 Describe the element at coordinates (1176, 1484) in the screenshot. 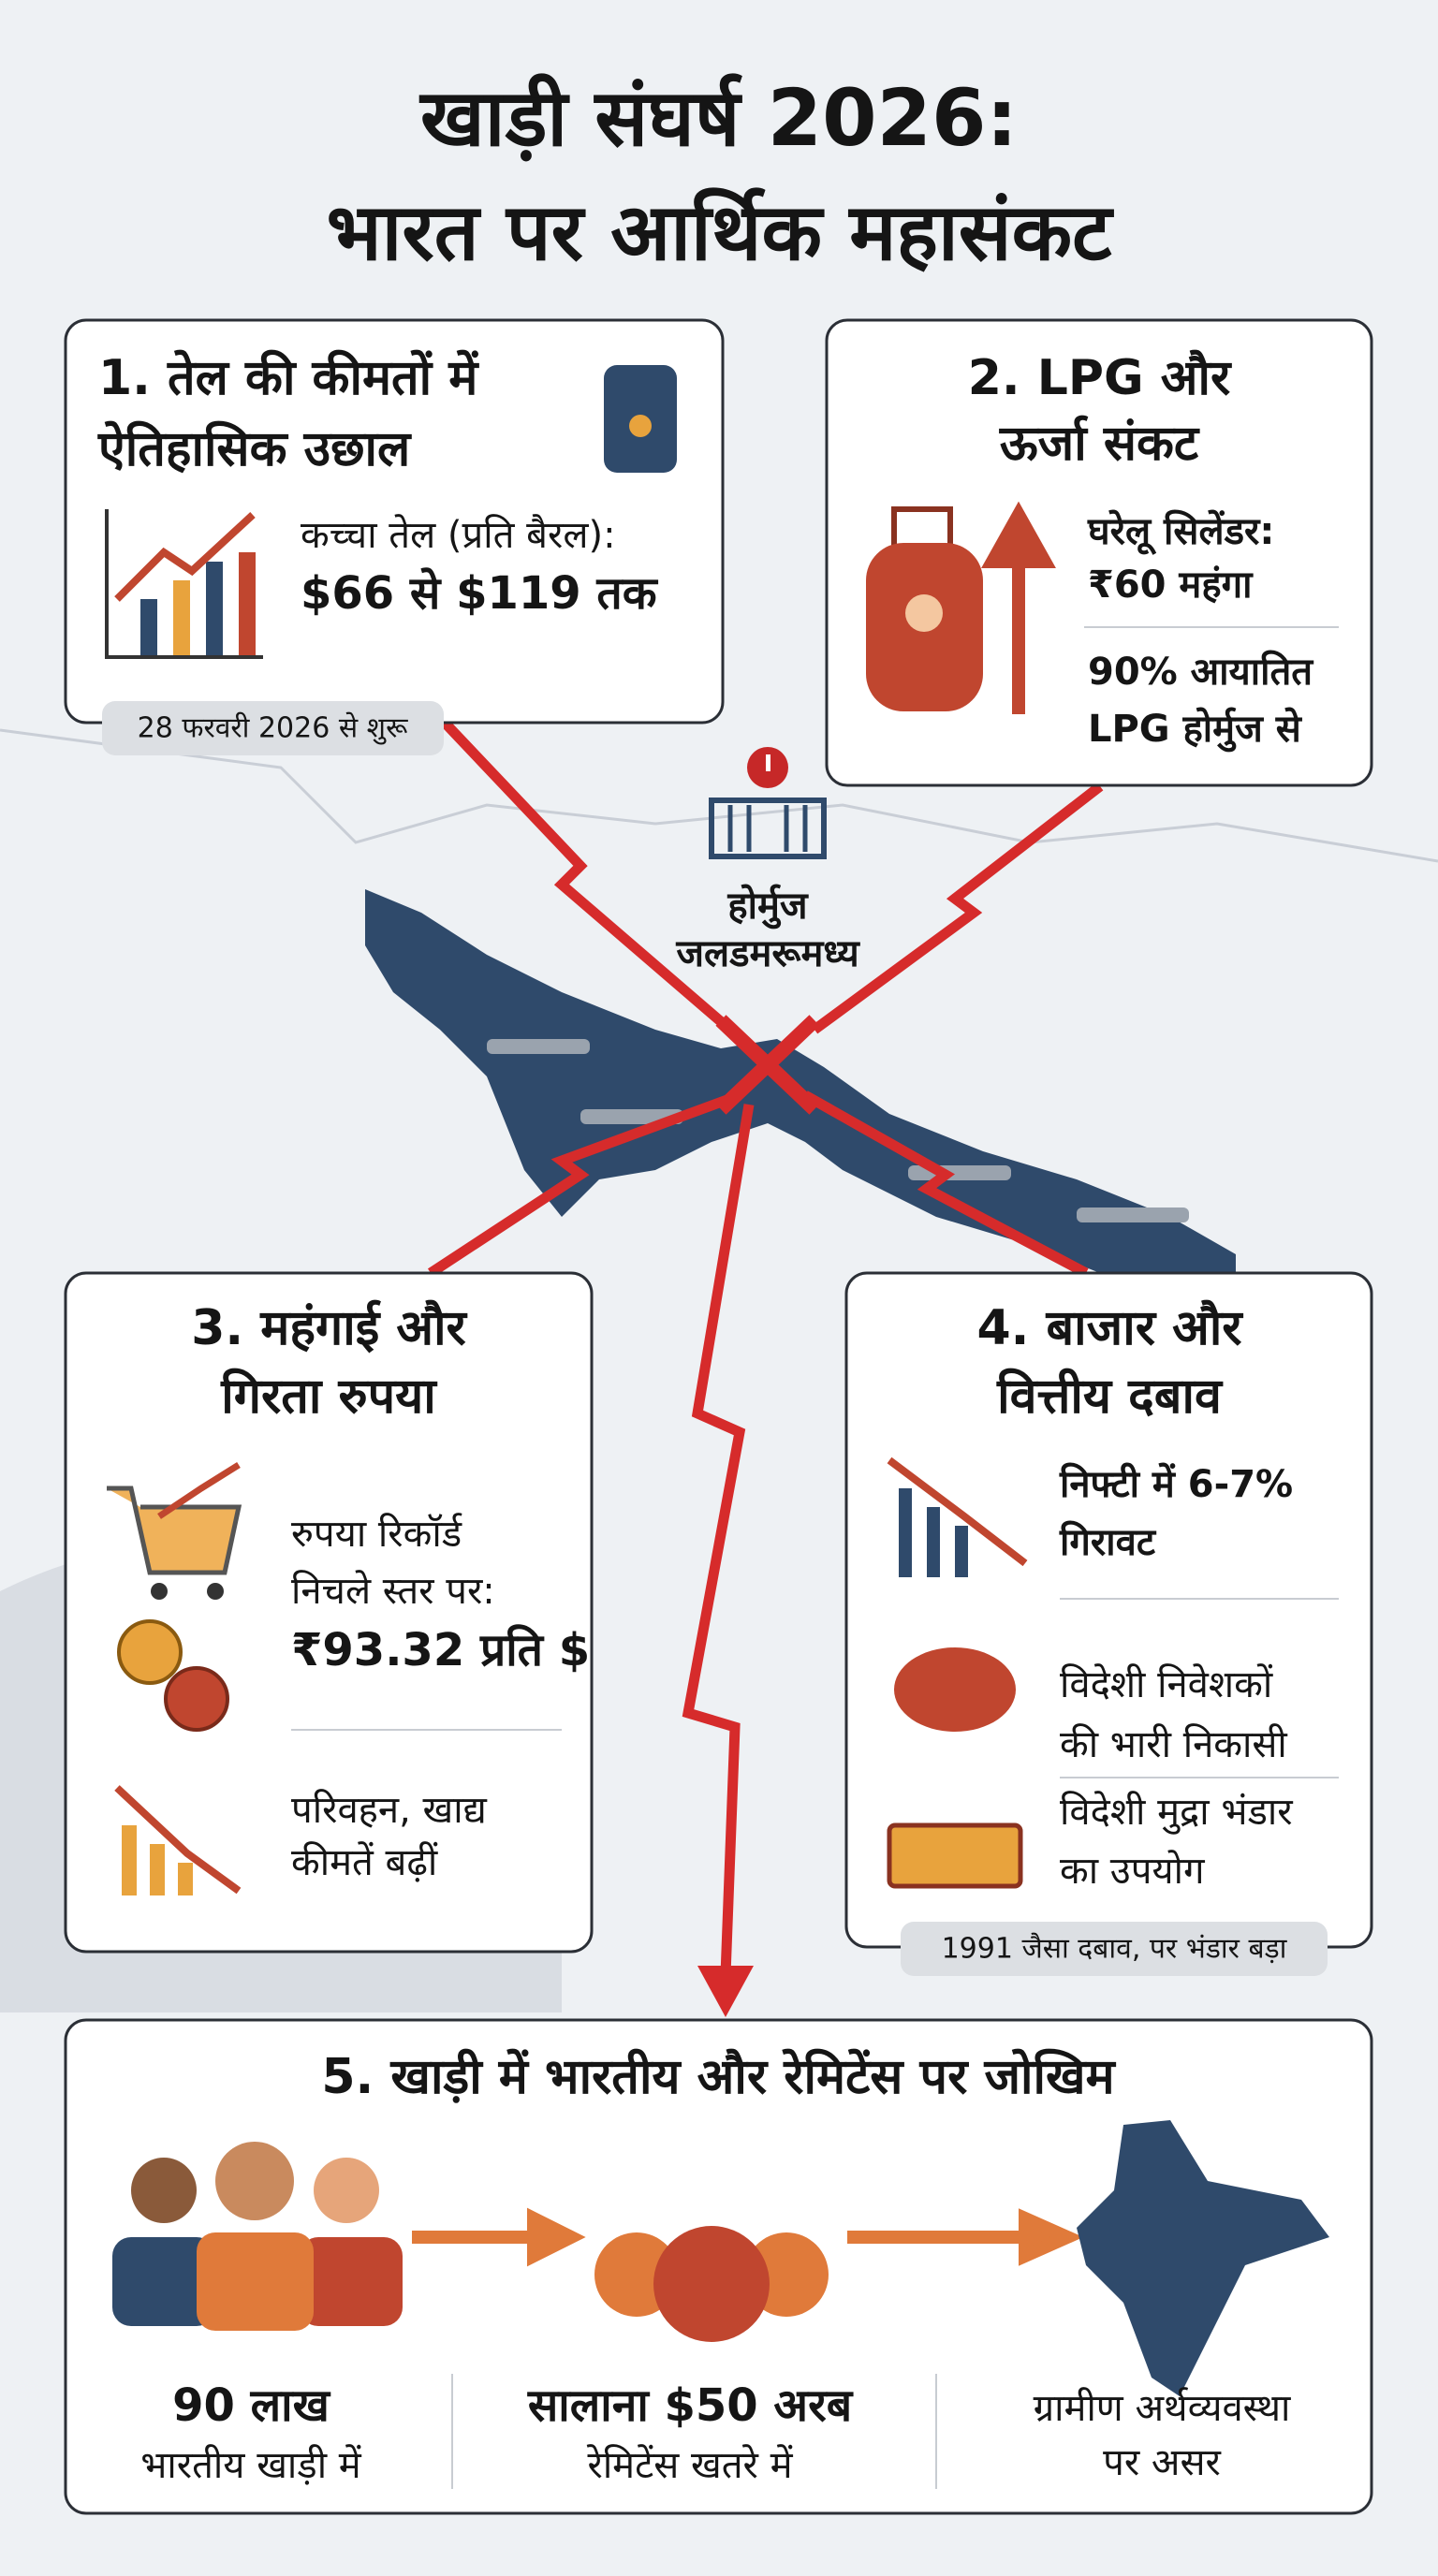

I see `item-text: निफ्टी में 6-7%` at that location.